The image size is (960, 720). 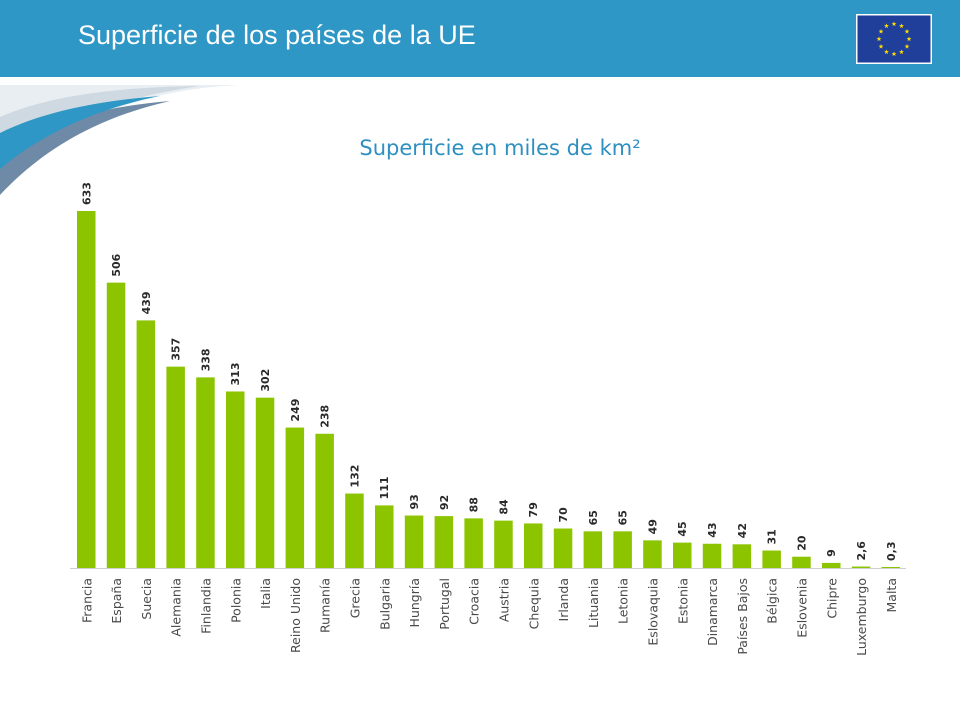 What do you see at coordinates (474, 601) in the screenshot?
I see `category-label: Croacia` at bounding box center [474, 601].